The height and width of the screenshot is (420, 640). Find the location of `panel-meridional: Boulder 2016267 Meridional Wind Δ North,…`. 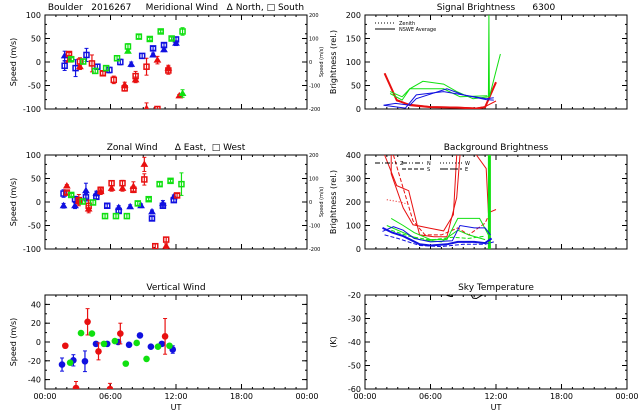

panel-meridional: Boulder 2016267 Meridional Wind Δ North,… is located at coordinates (167, 58).